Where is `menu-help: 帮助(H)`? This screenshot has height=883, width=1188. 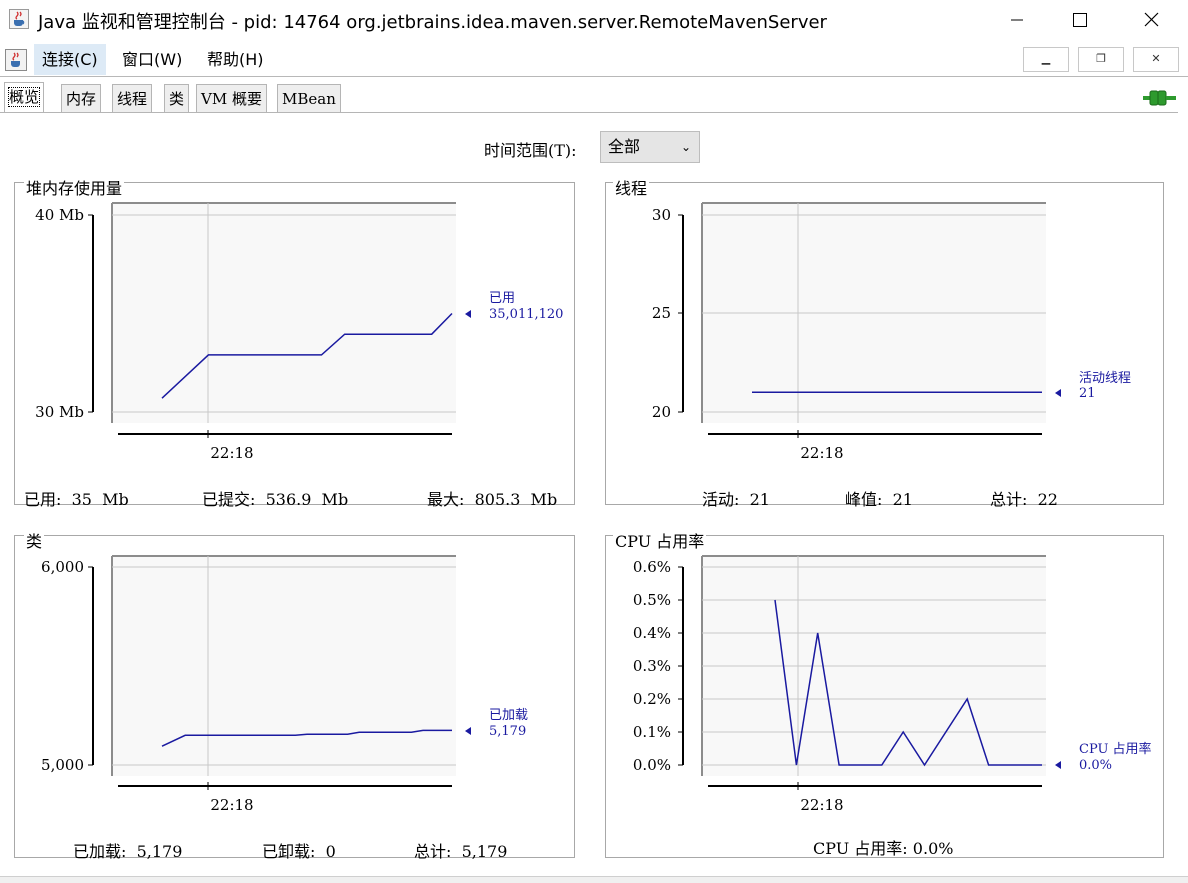 menu-help: 帮助(H) is located at coordinates (235, 59).